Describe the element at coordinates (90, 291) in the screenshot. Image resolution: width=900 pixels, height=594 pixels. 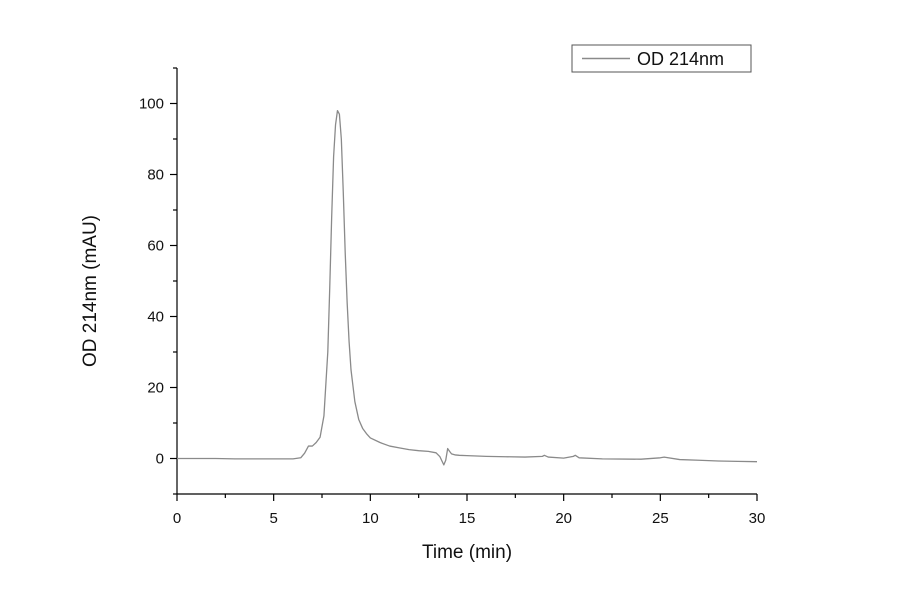
I see `y-axis-title: OD 214nm (mAU)` at that location.